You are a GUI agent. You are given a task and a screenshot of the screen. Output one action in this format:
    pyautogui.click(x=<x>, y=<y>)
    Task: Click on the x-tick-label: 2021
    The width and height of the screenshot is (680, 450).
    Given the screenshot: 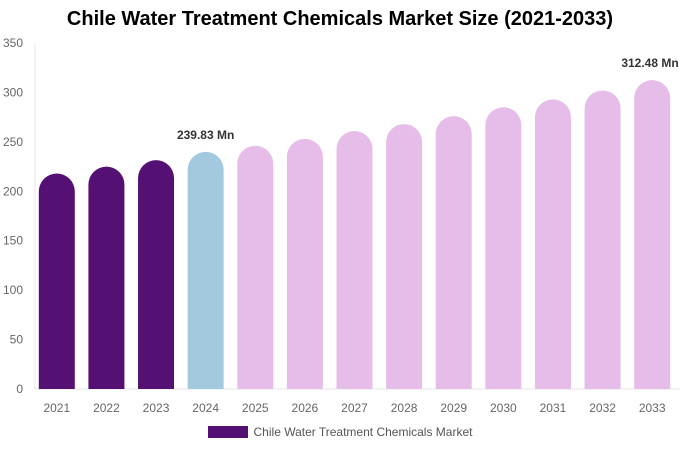 What is the action you would take?
    pyautogui.click(x=56, y=408)
    